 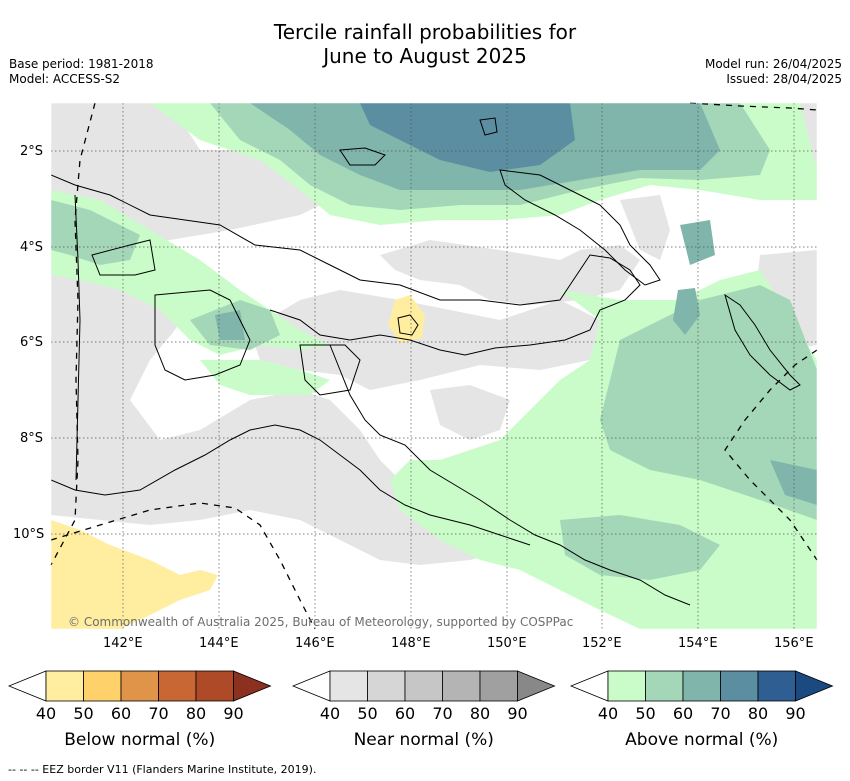 What do you see at coordinates (698, 643) in the screenshot?
I see `lon-label: 154°E` at bounding box center [698, 643].